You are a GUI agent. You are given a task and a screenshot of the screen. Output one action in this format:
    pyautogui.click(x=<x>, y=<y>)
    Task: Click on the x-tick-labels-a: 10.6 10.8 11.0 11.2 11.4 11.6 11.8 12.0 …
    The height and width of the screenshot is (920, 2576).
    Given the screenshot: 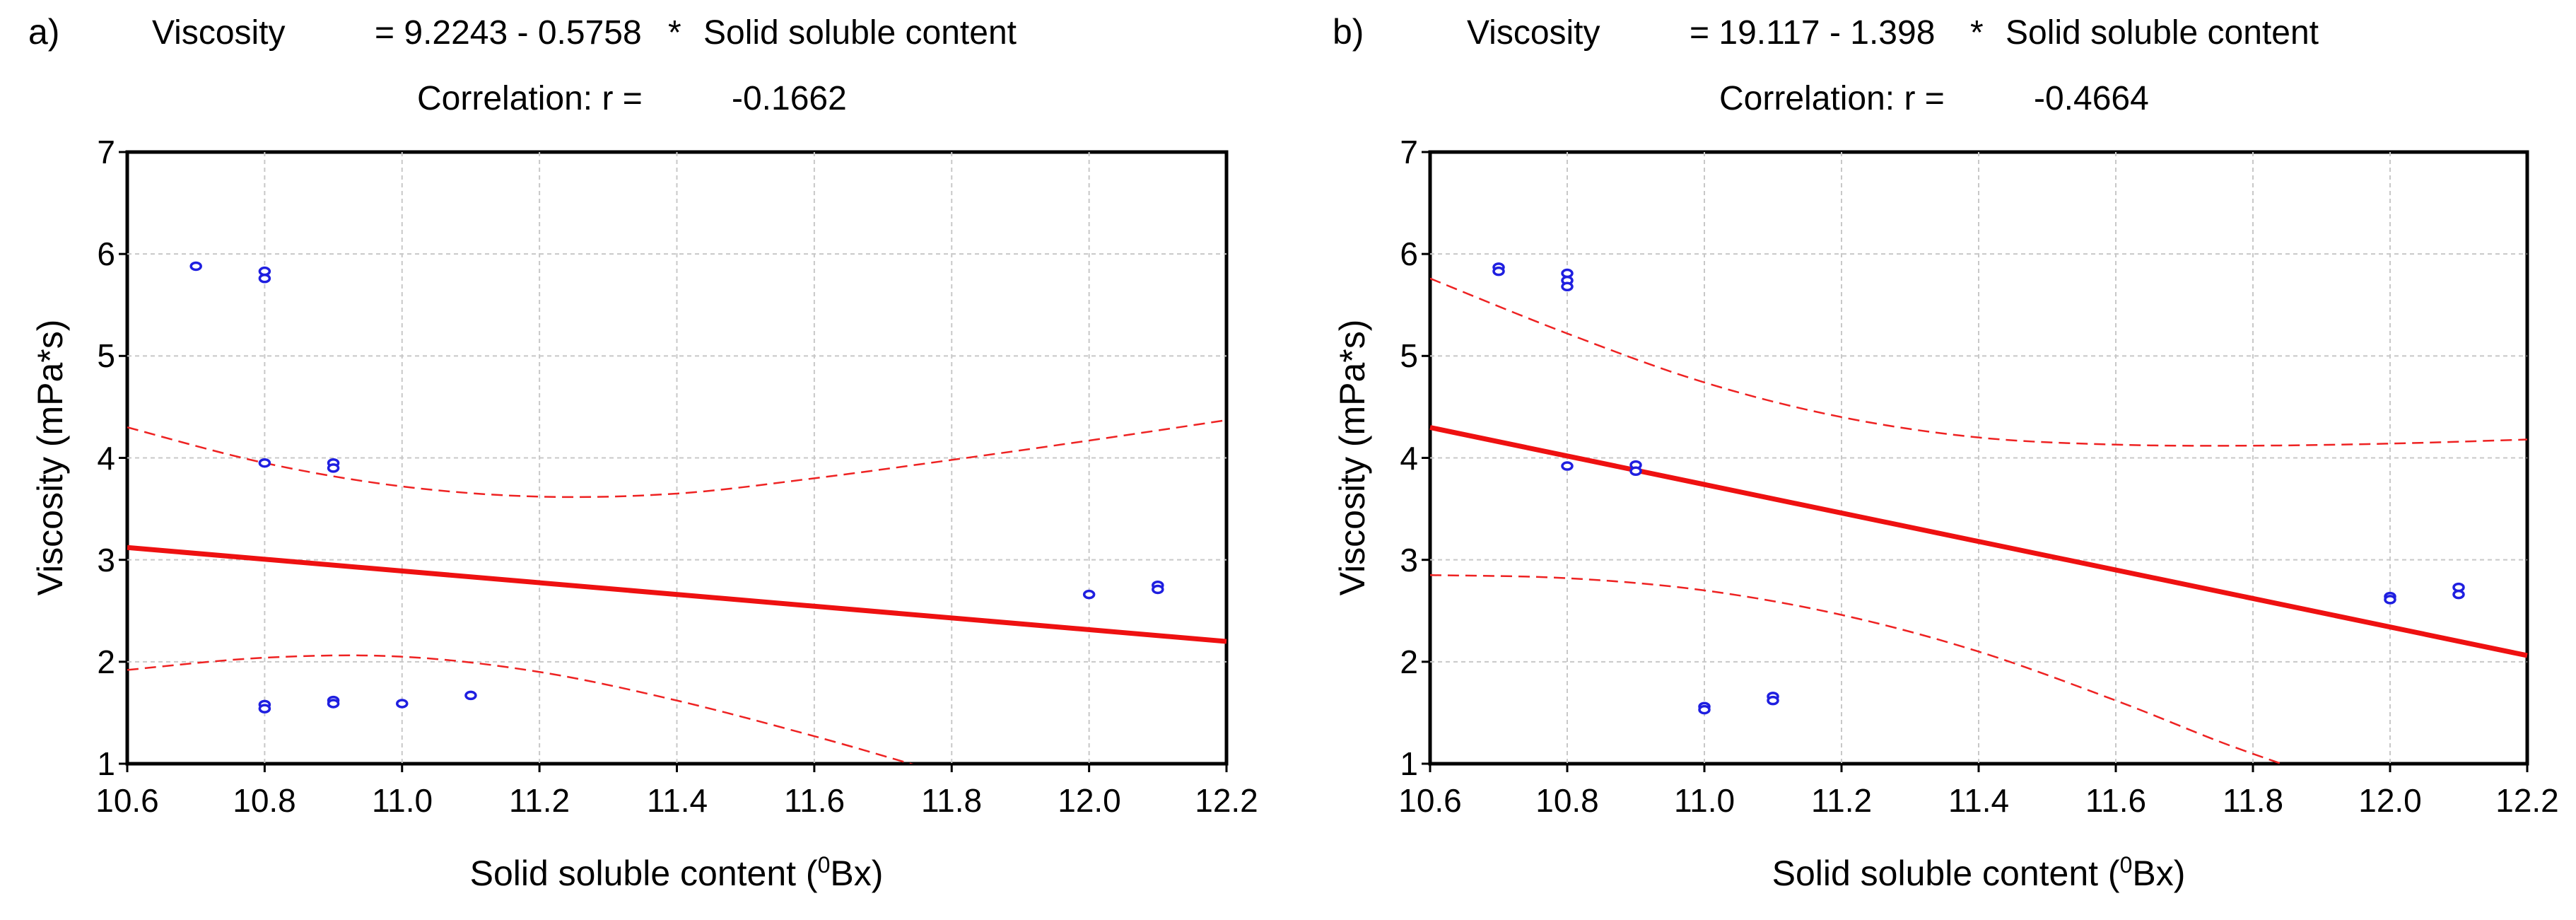 What is the action you would take?
    pyautogui.click(x=677, y=800)
    